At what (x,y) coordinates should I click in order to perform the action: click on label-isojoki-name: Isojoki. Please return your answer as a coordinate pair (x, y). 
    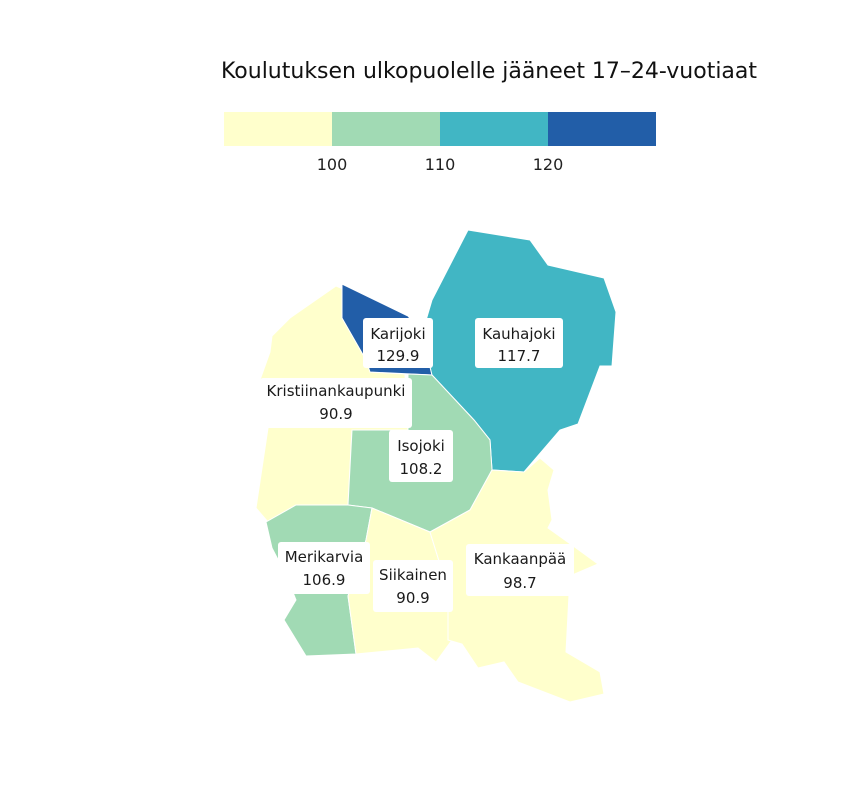
    Looking at the image, I should click on (421, 446).